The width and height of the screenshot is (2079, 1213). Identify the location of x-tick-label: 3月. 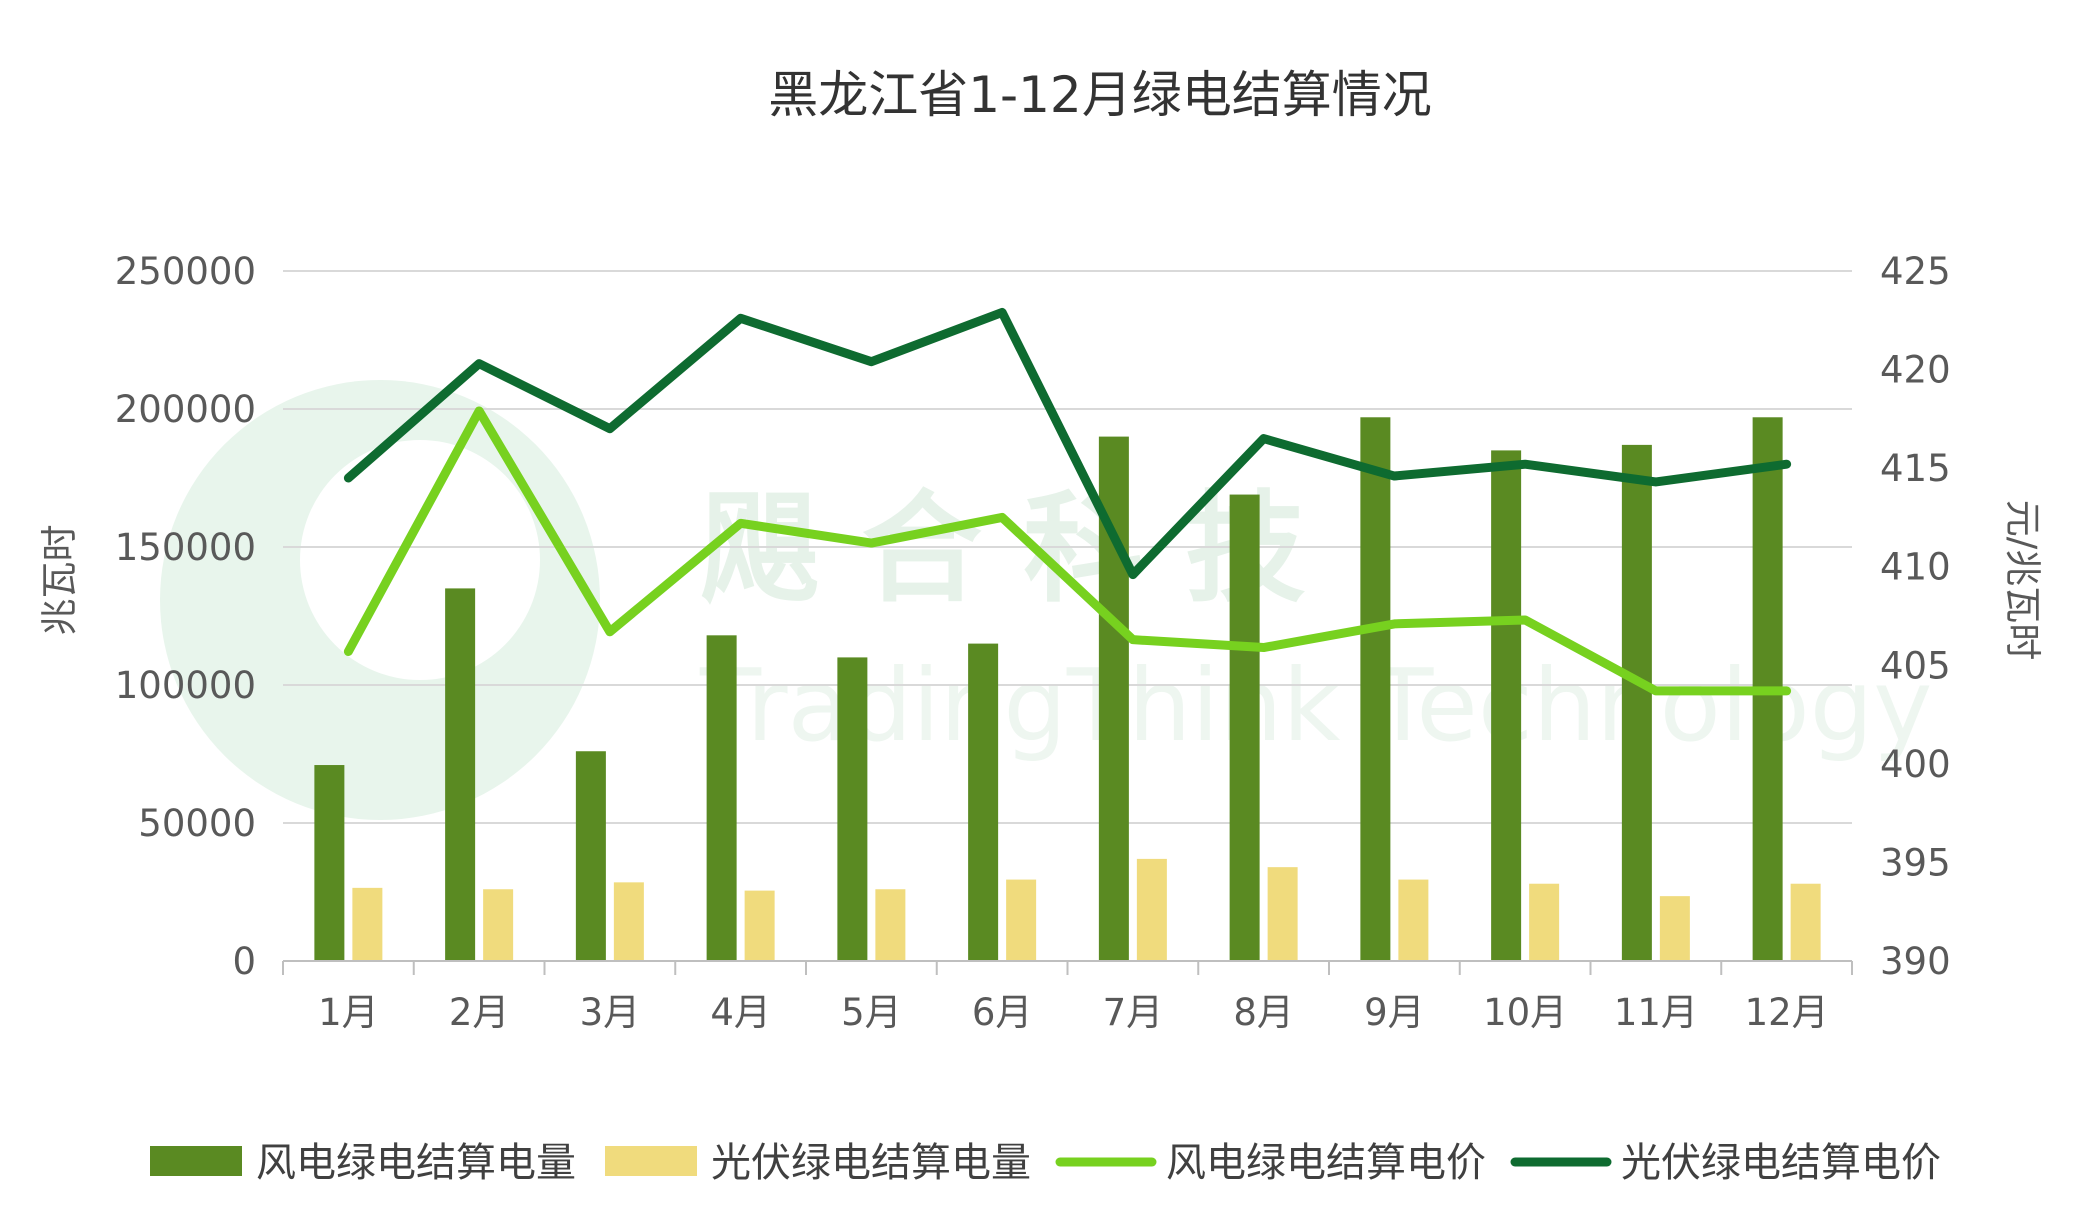
(610, 1012).